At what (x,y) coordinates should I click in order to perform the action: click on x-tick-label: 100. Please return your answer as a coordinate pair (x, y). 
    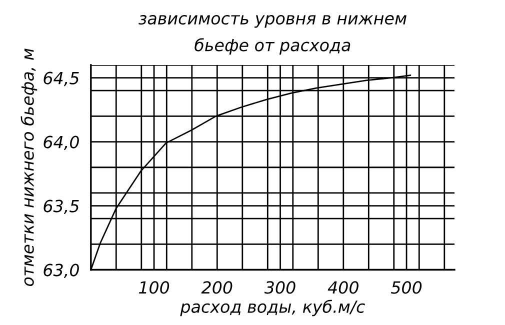
    Looking at the image, I should click on (154, 287).